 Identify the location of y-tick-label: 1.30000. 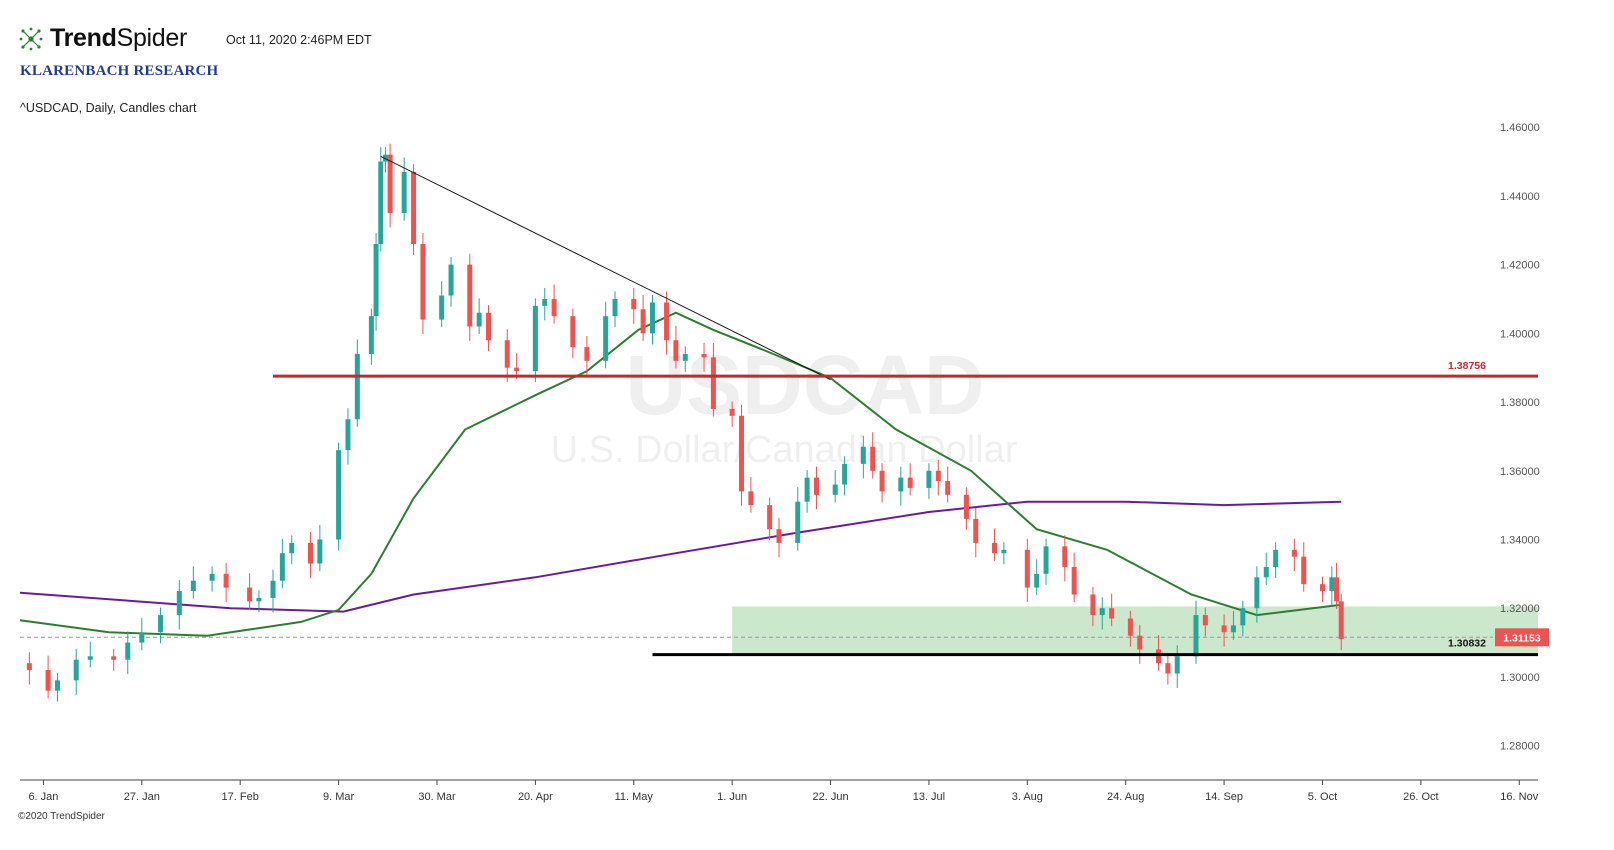
(1520, 678).